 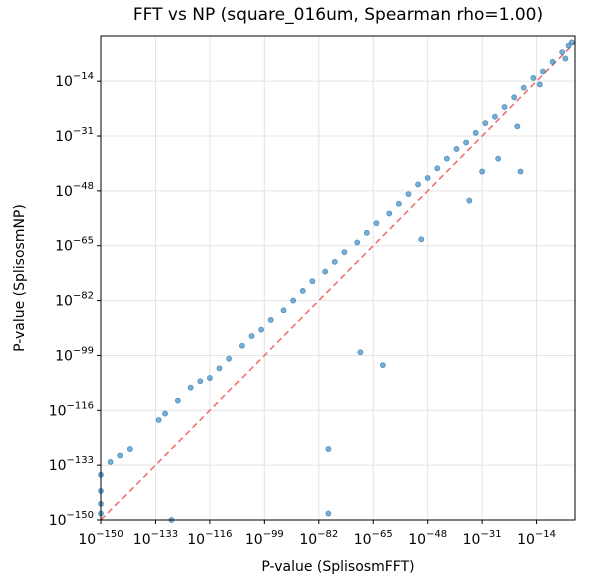 What do you see at coordinates (536, 538) in the screenshot?
I see `x-tick-label: 10−14` at bounding box center [536, 538].